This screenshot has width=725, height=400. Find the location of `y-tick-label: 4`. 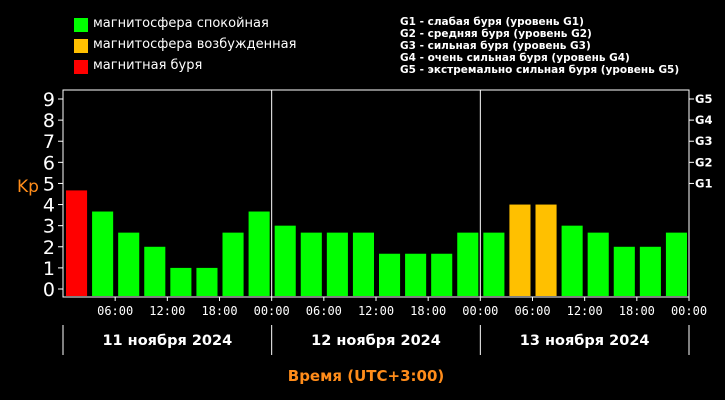

y-tick-label: 4 is located at coordinates (49, 206).